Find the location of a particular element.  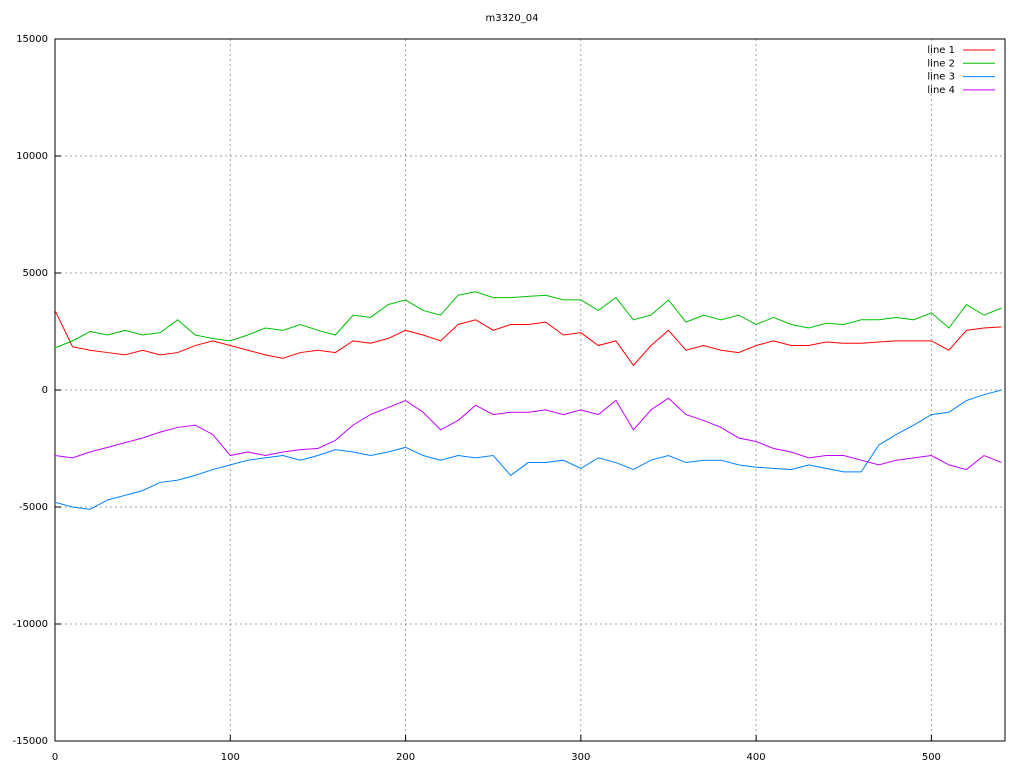

y-tick-label: 10000 is located at coordinates (32, 156).